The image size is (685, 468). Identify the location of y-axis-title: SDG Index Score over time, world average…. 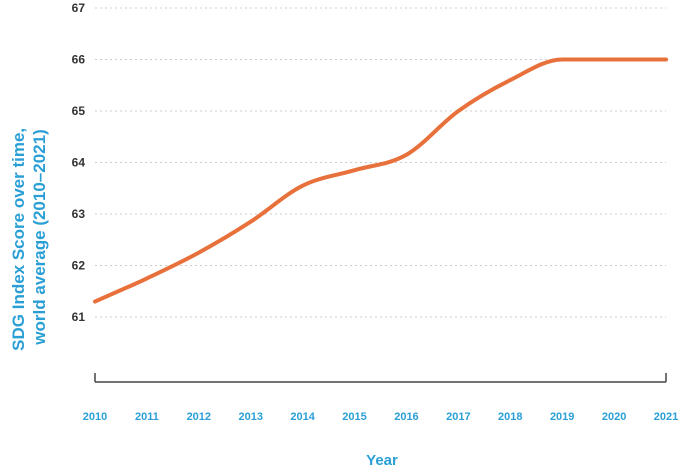
(29, 237).